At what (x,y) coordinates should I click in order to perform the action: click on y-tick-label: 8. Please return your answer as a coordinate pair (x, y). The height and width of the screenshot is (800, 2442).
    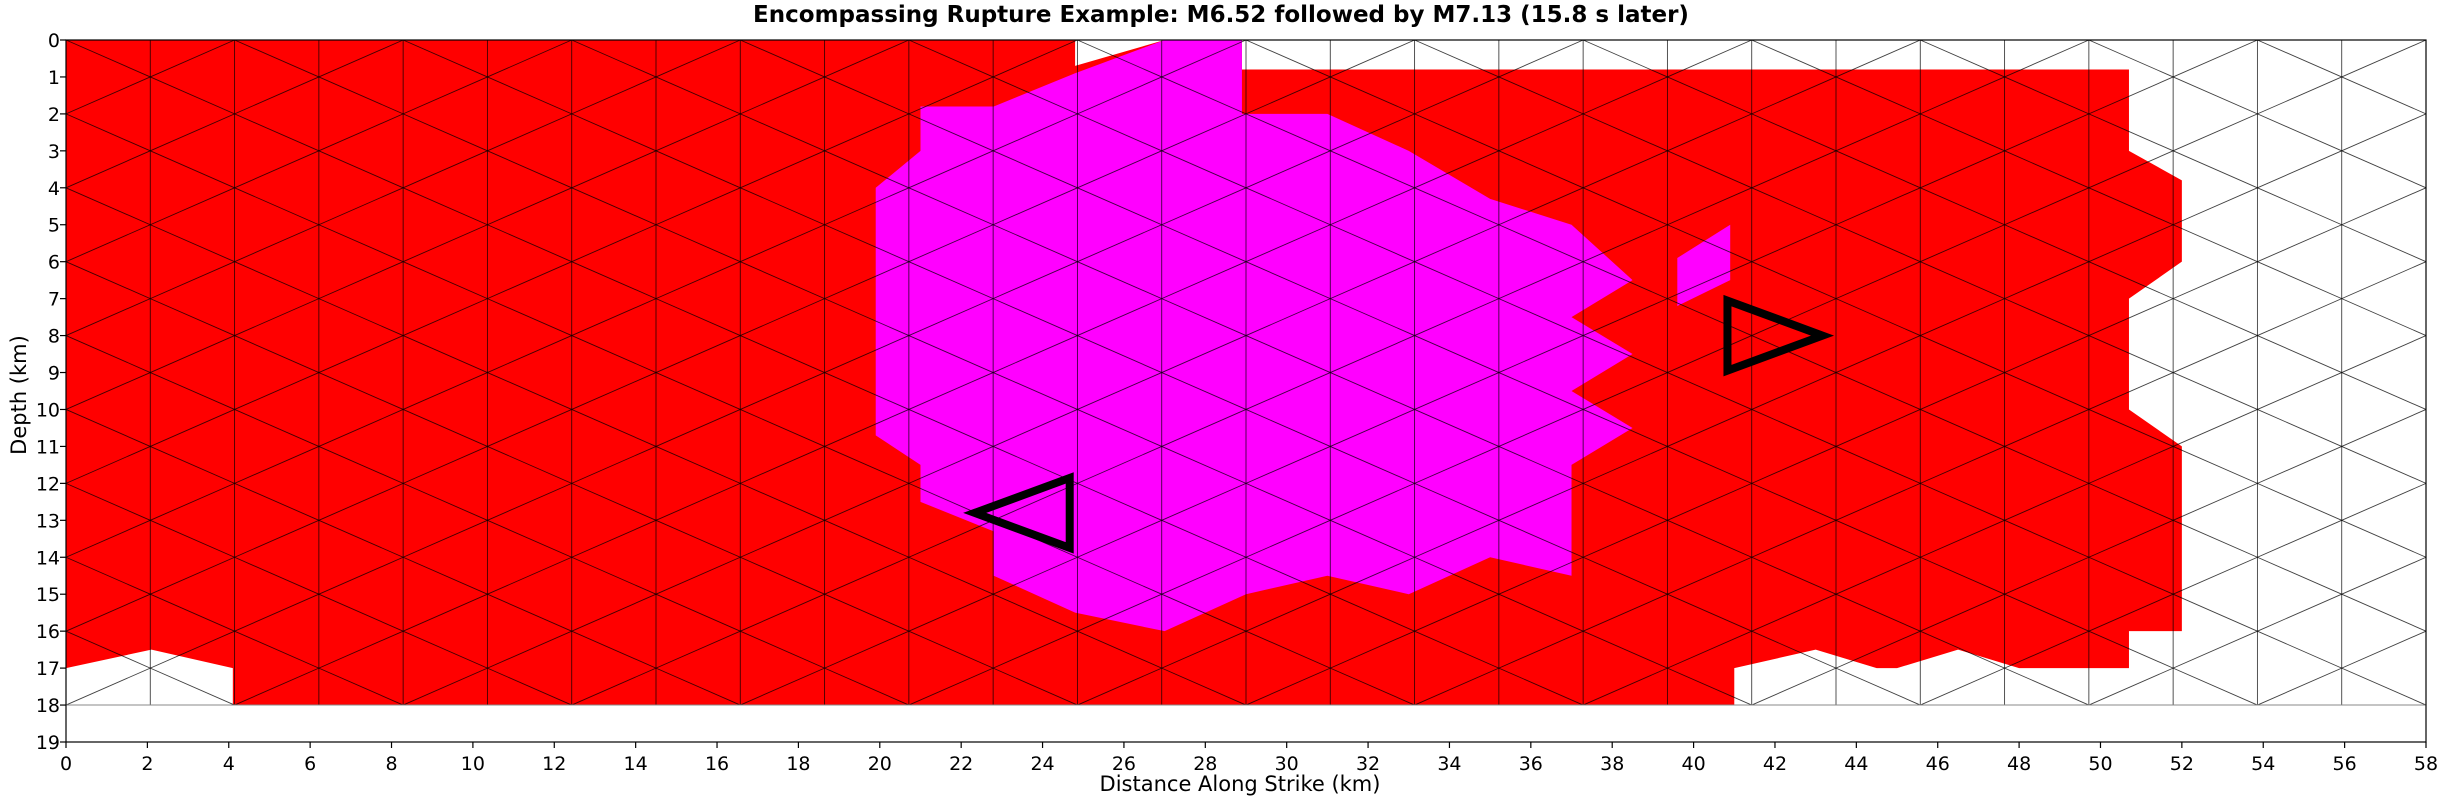
    Looking at the image, I should click on (54, 337).